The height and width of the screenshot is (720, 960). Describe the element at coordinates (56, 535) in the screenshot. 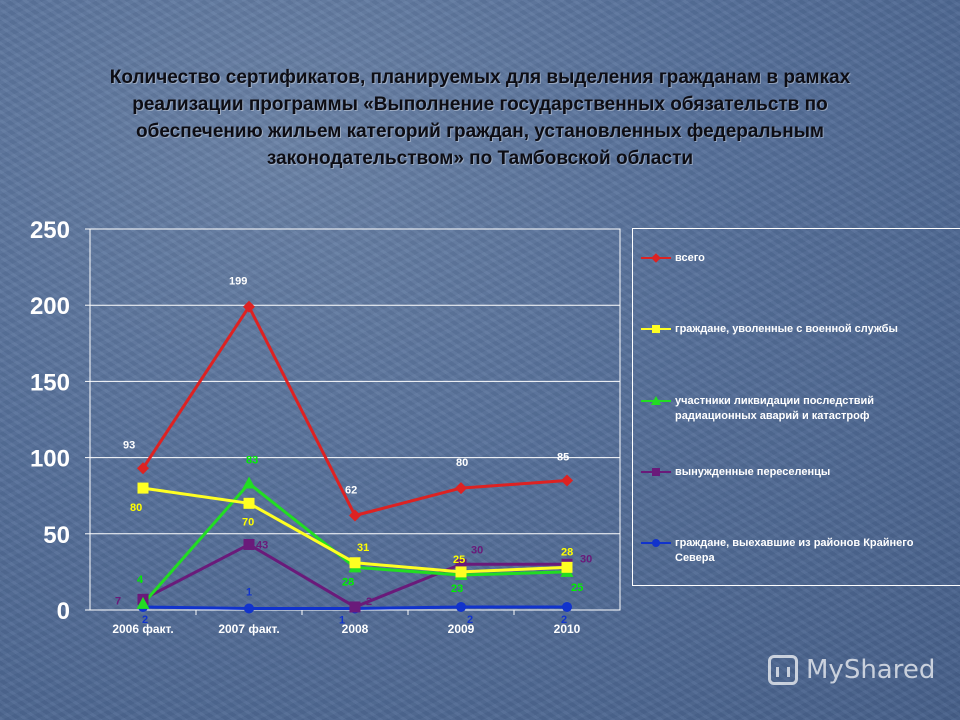

I see `y-tick-label: 50` at that location.